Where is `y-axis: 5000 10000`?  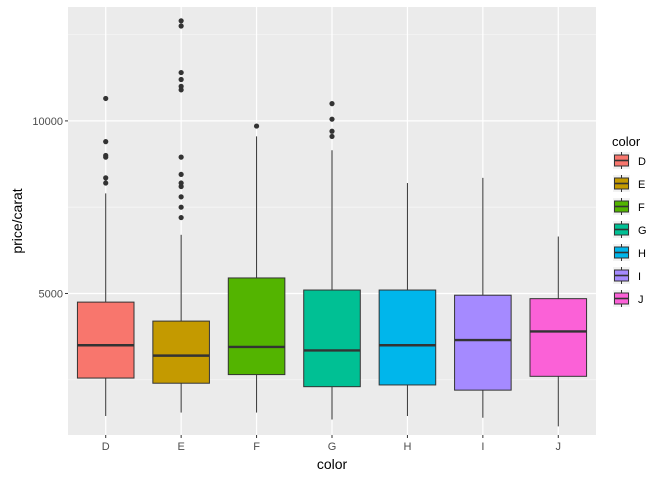 y-axis: 5000 10000 is located at coordinates (50, 208).